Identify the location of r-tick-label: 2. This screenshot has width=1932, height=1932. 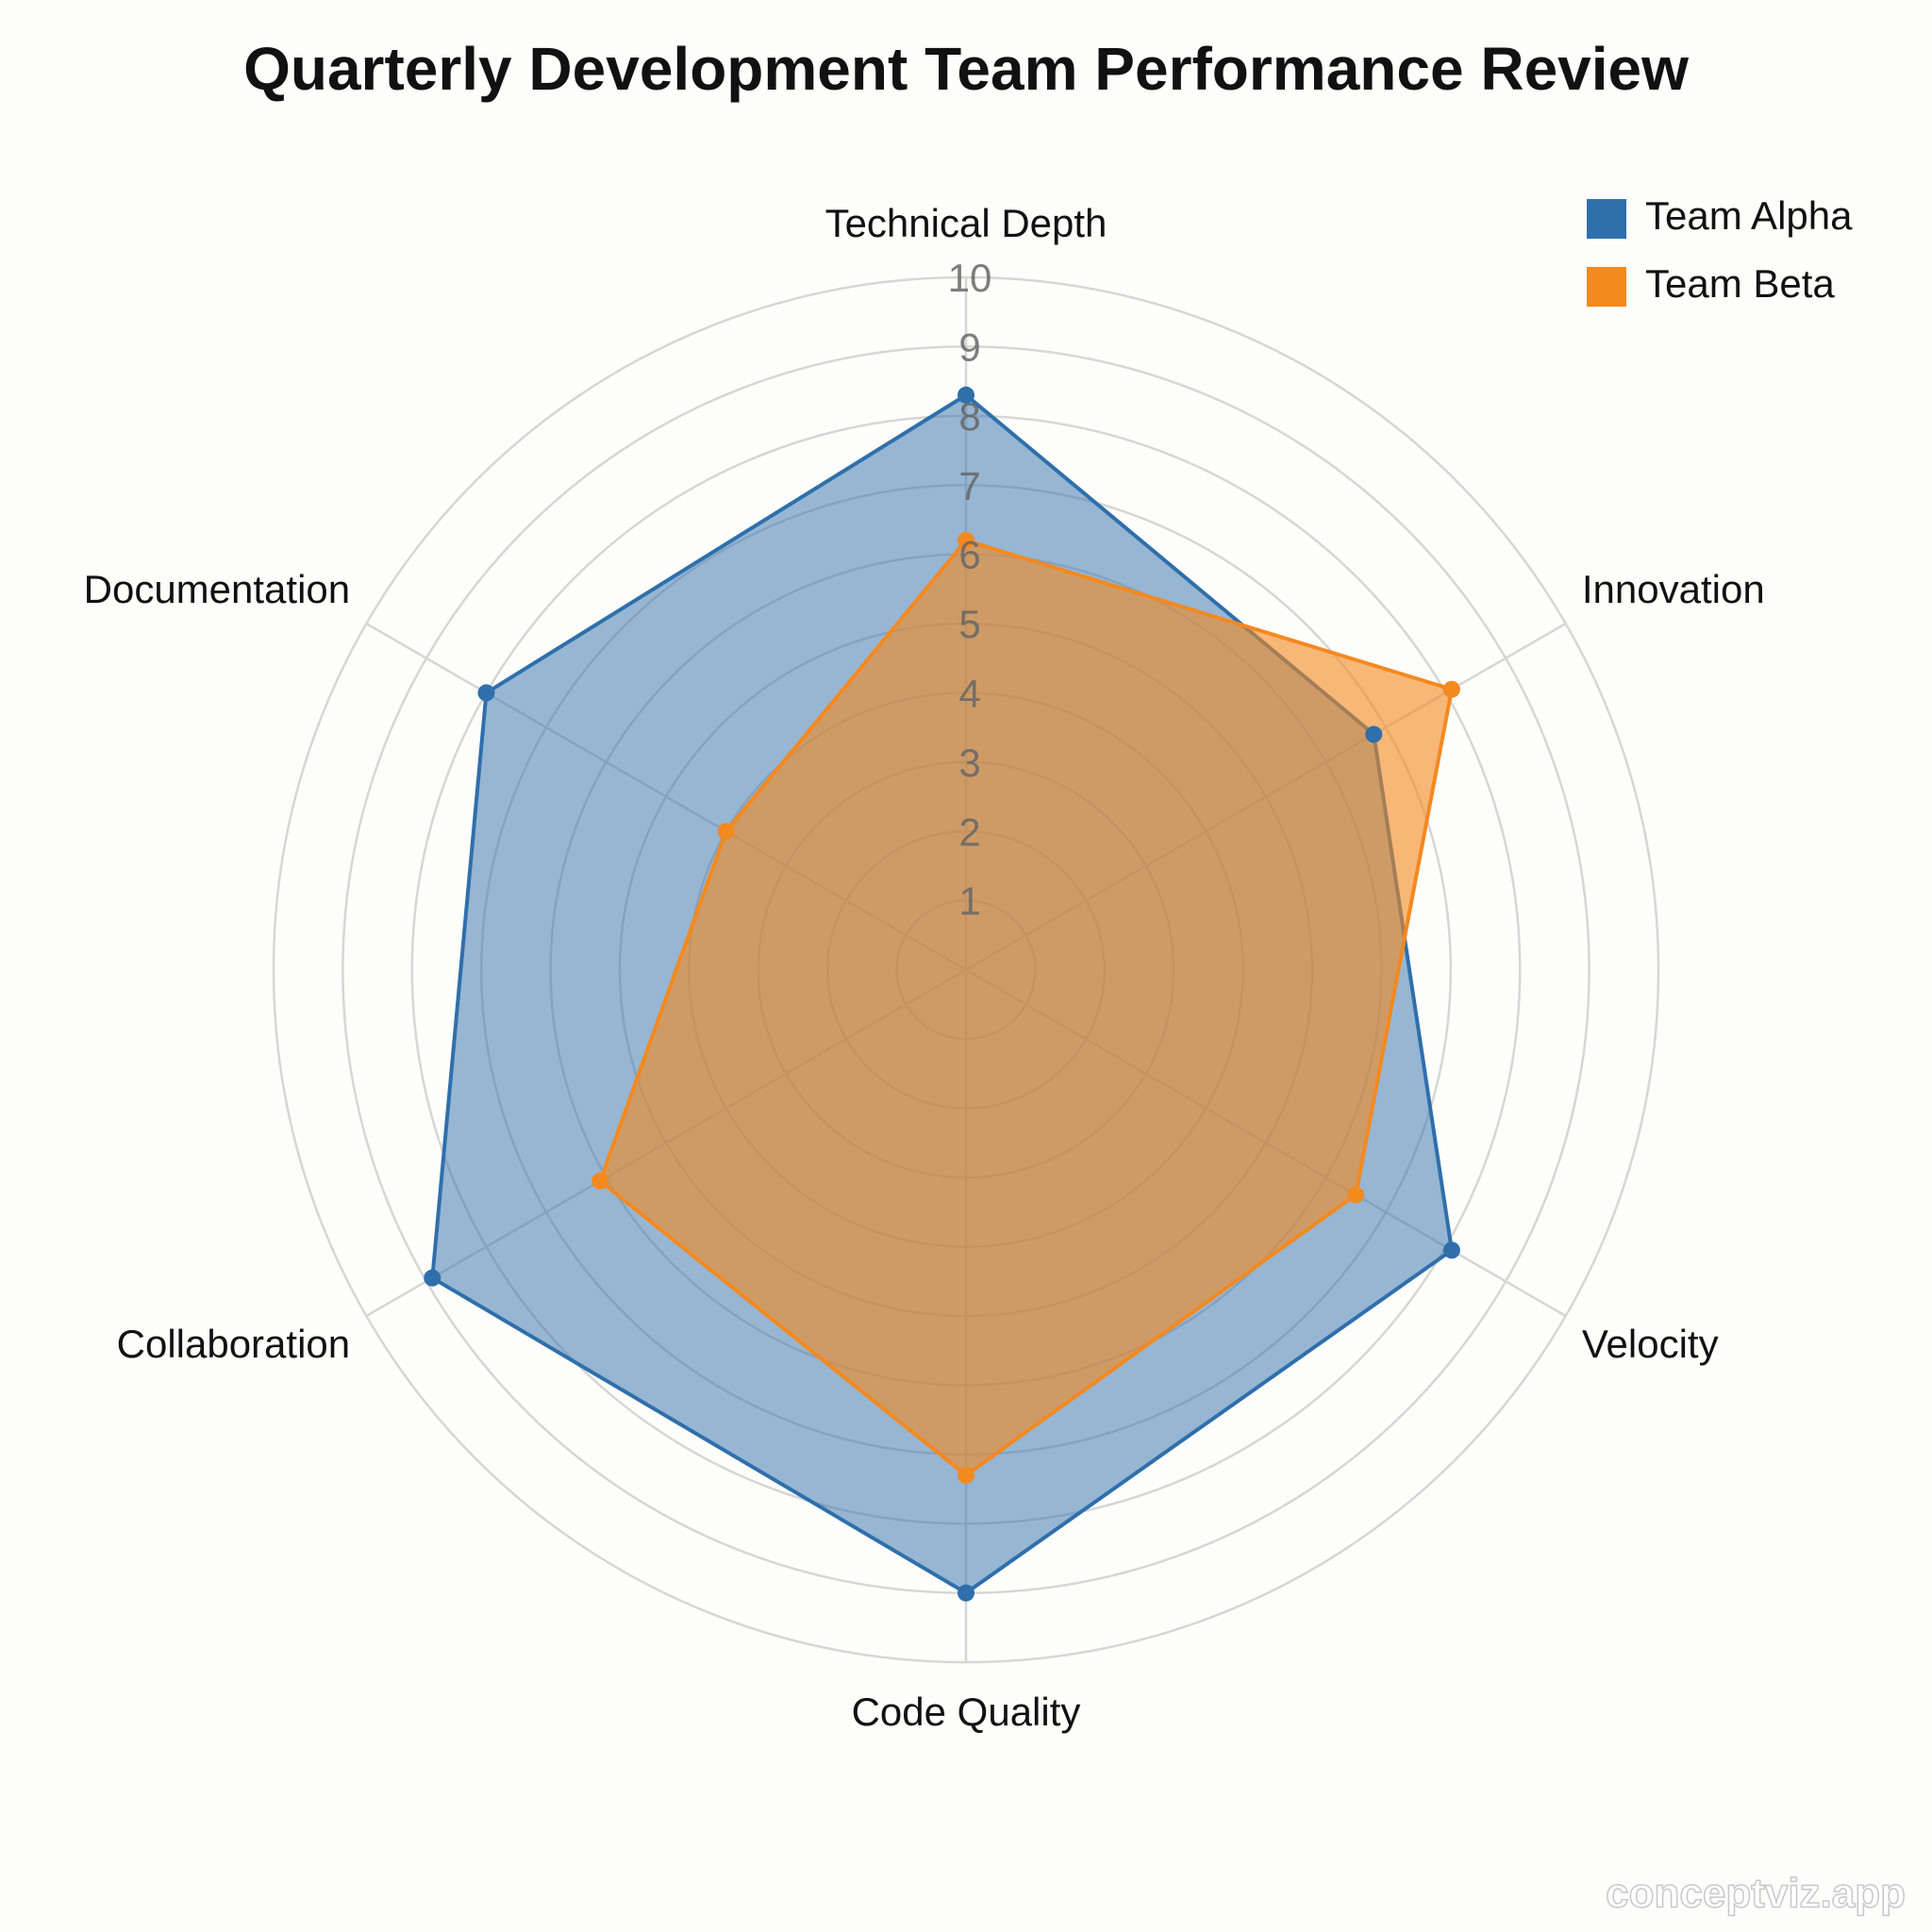
(969, 832).